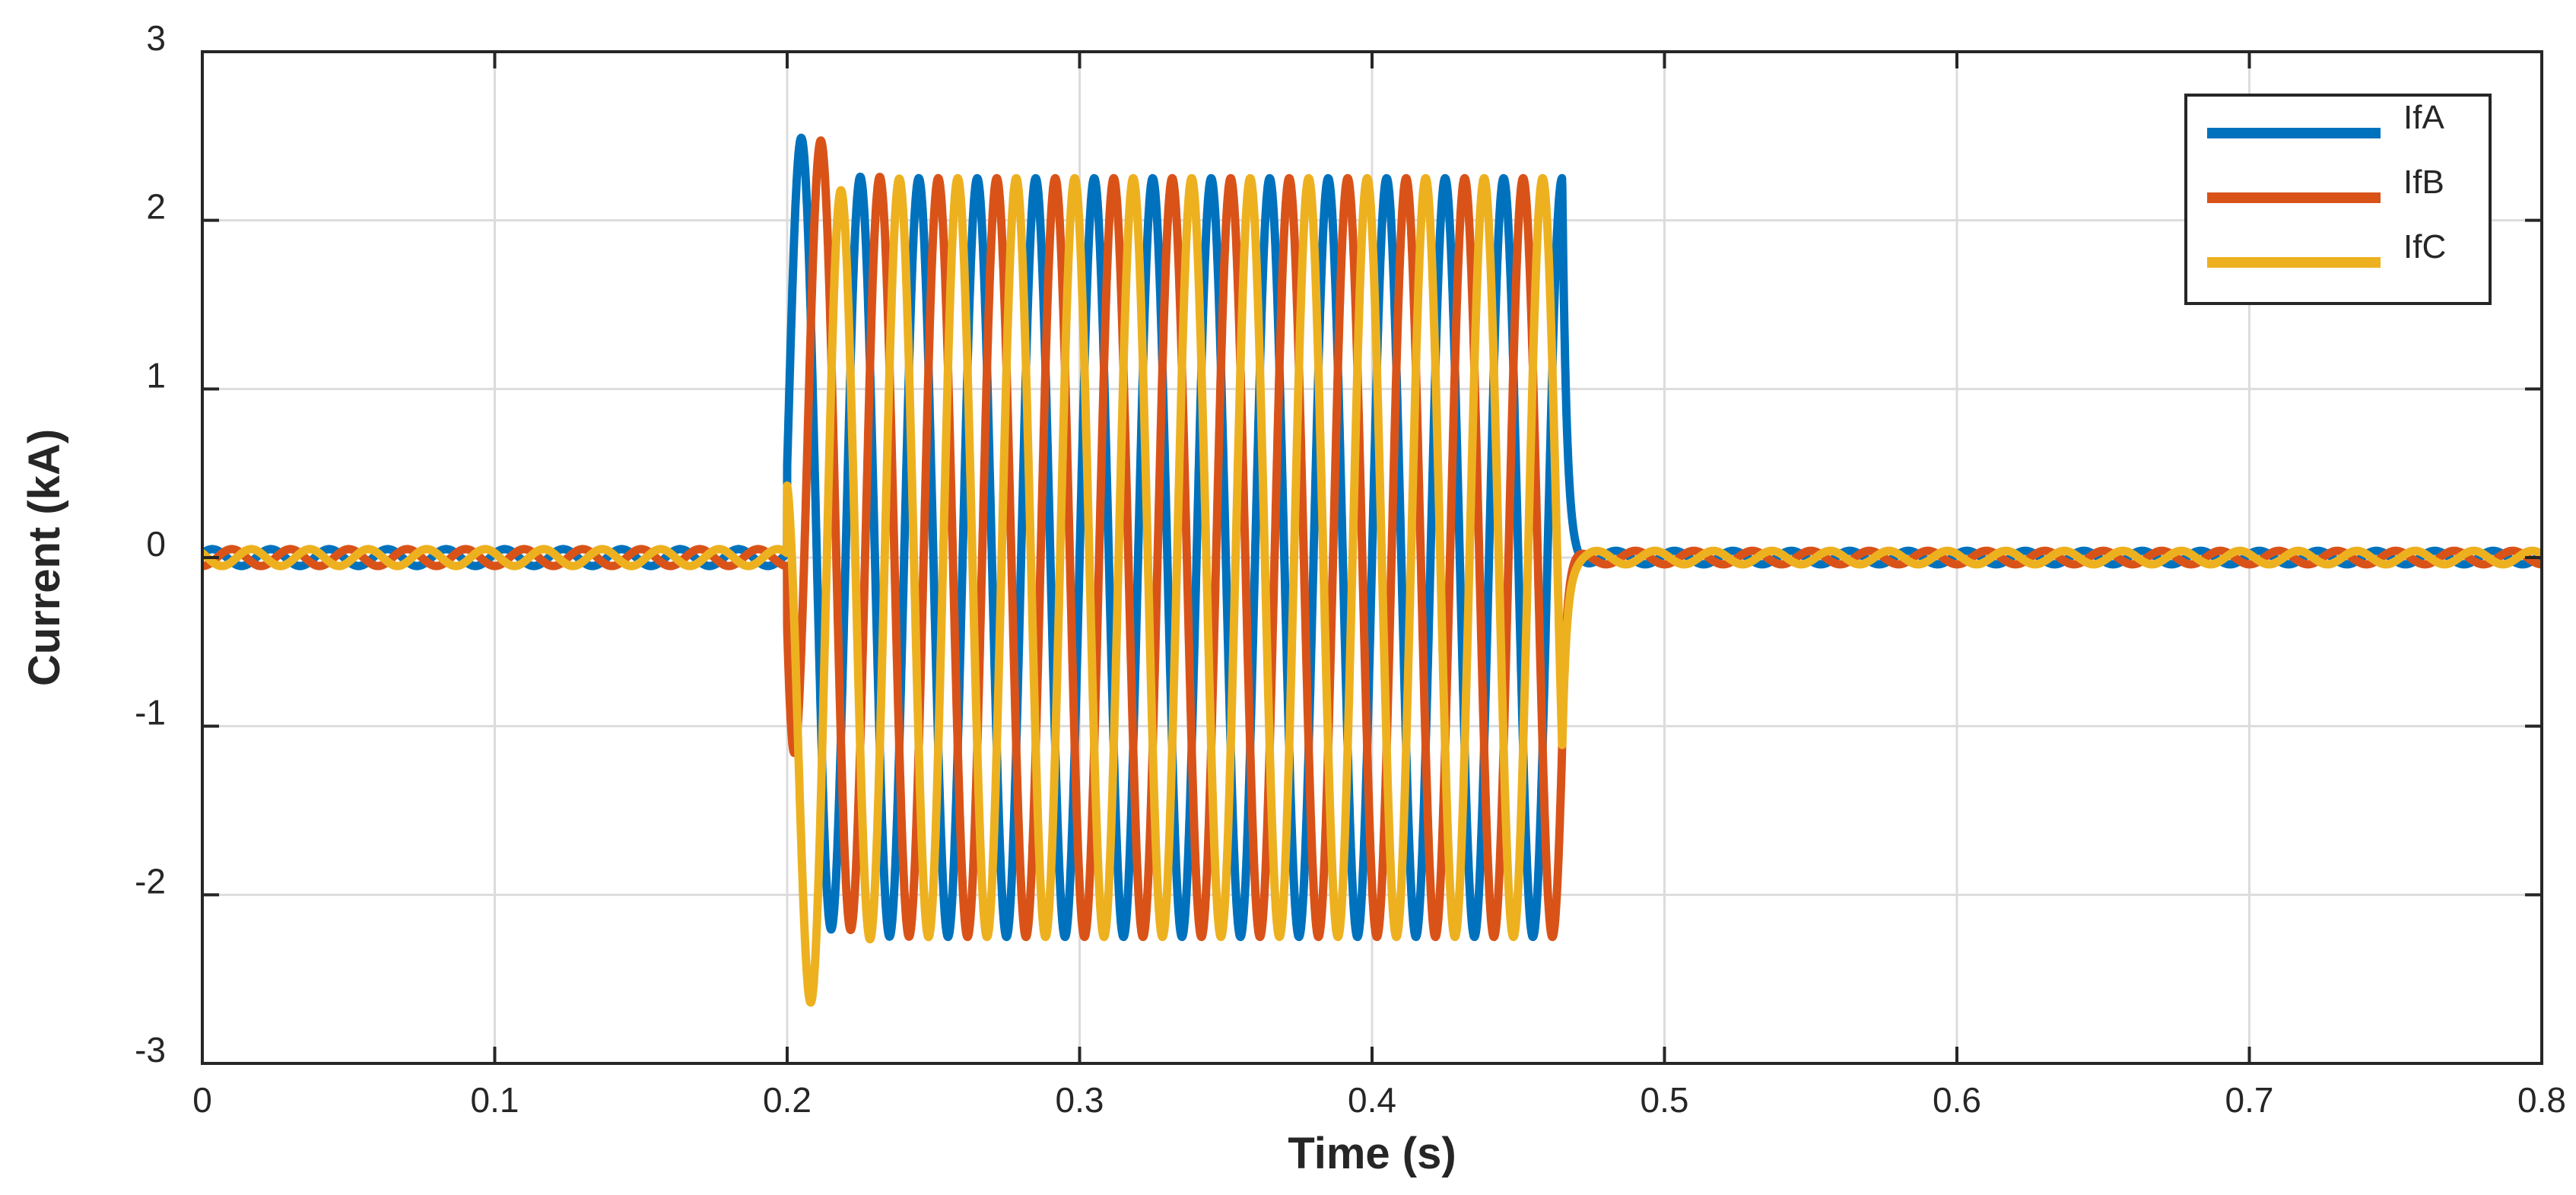 This screenshot has height=1195, width=2576. Describe the element at coordinates (150, 881) in the screenshot. I see `y-tick-label: -2` at that location.